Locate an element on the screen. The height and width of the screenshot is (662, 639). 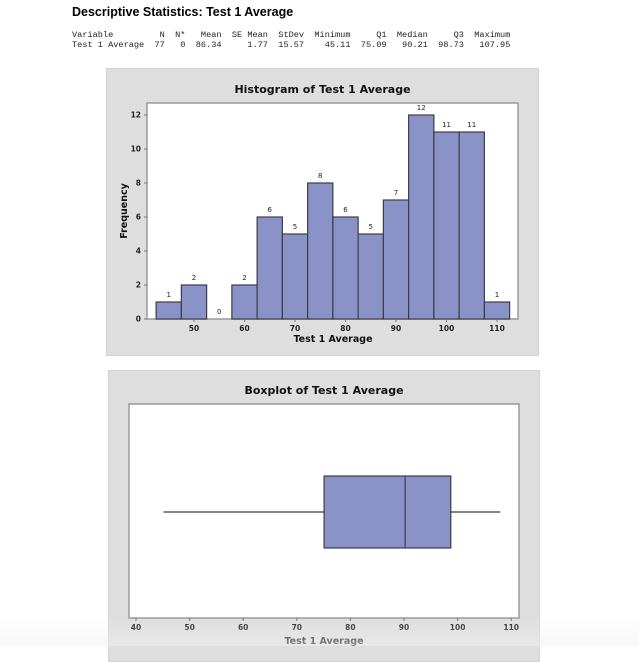
bar-data-label: 12 is located at coordinates (421, 108).